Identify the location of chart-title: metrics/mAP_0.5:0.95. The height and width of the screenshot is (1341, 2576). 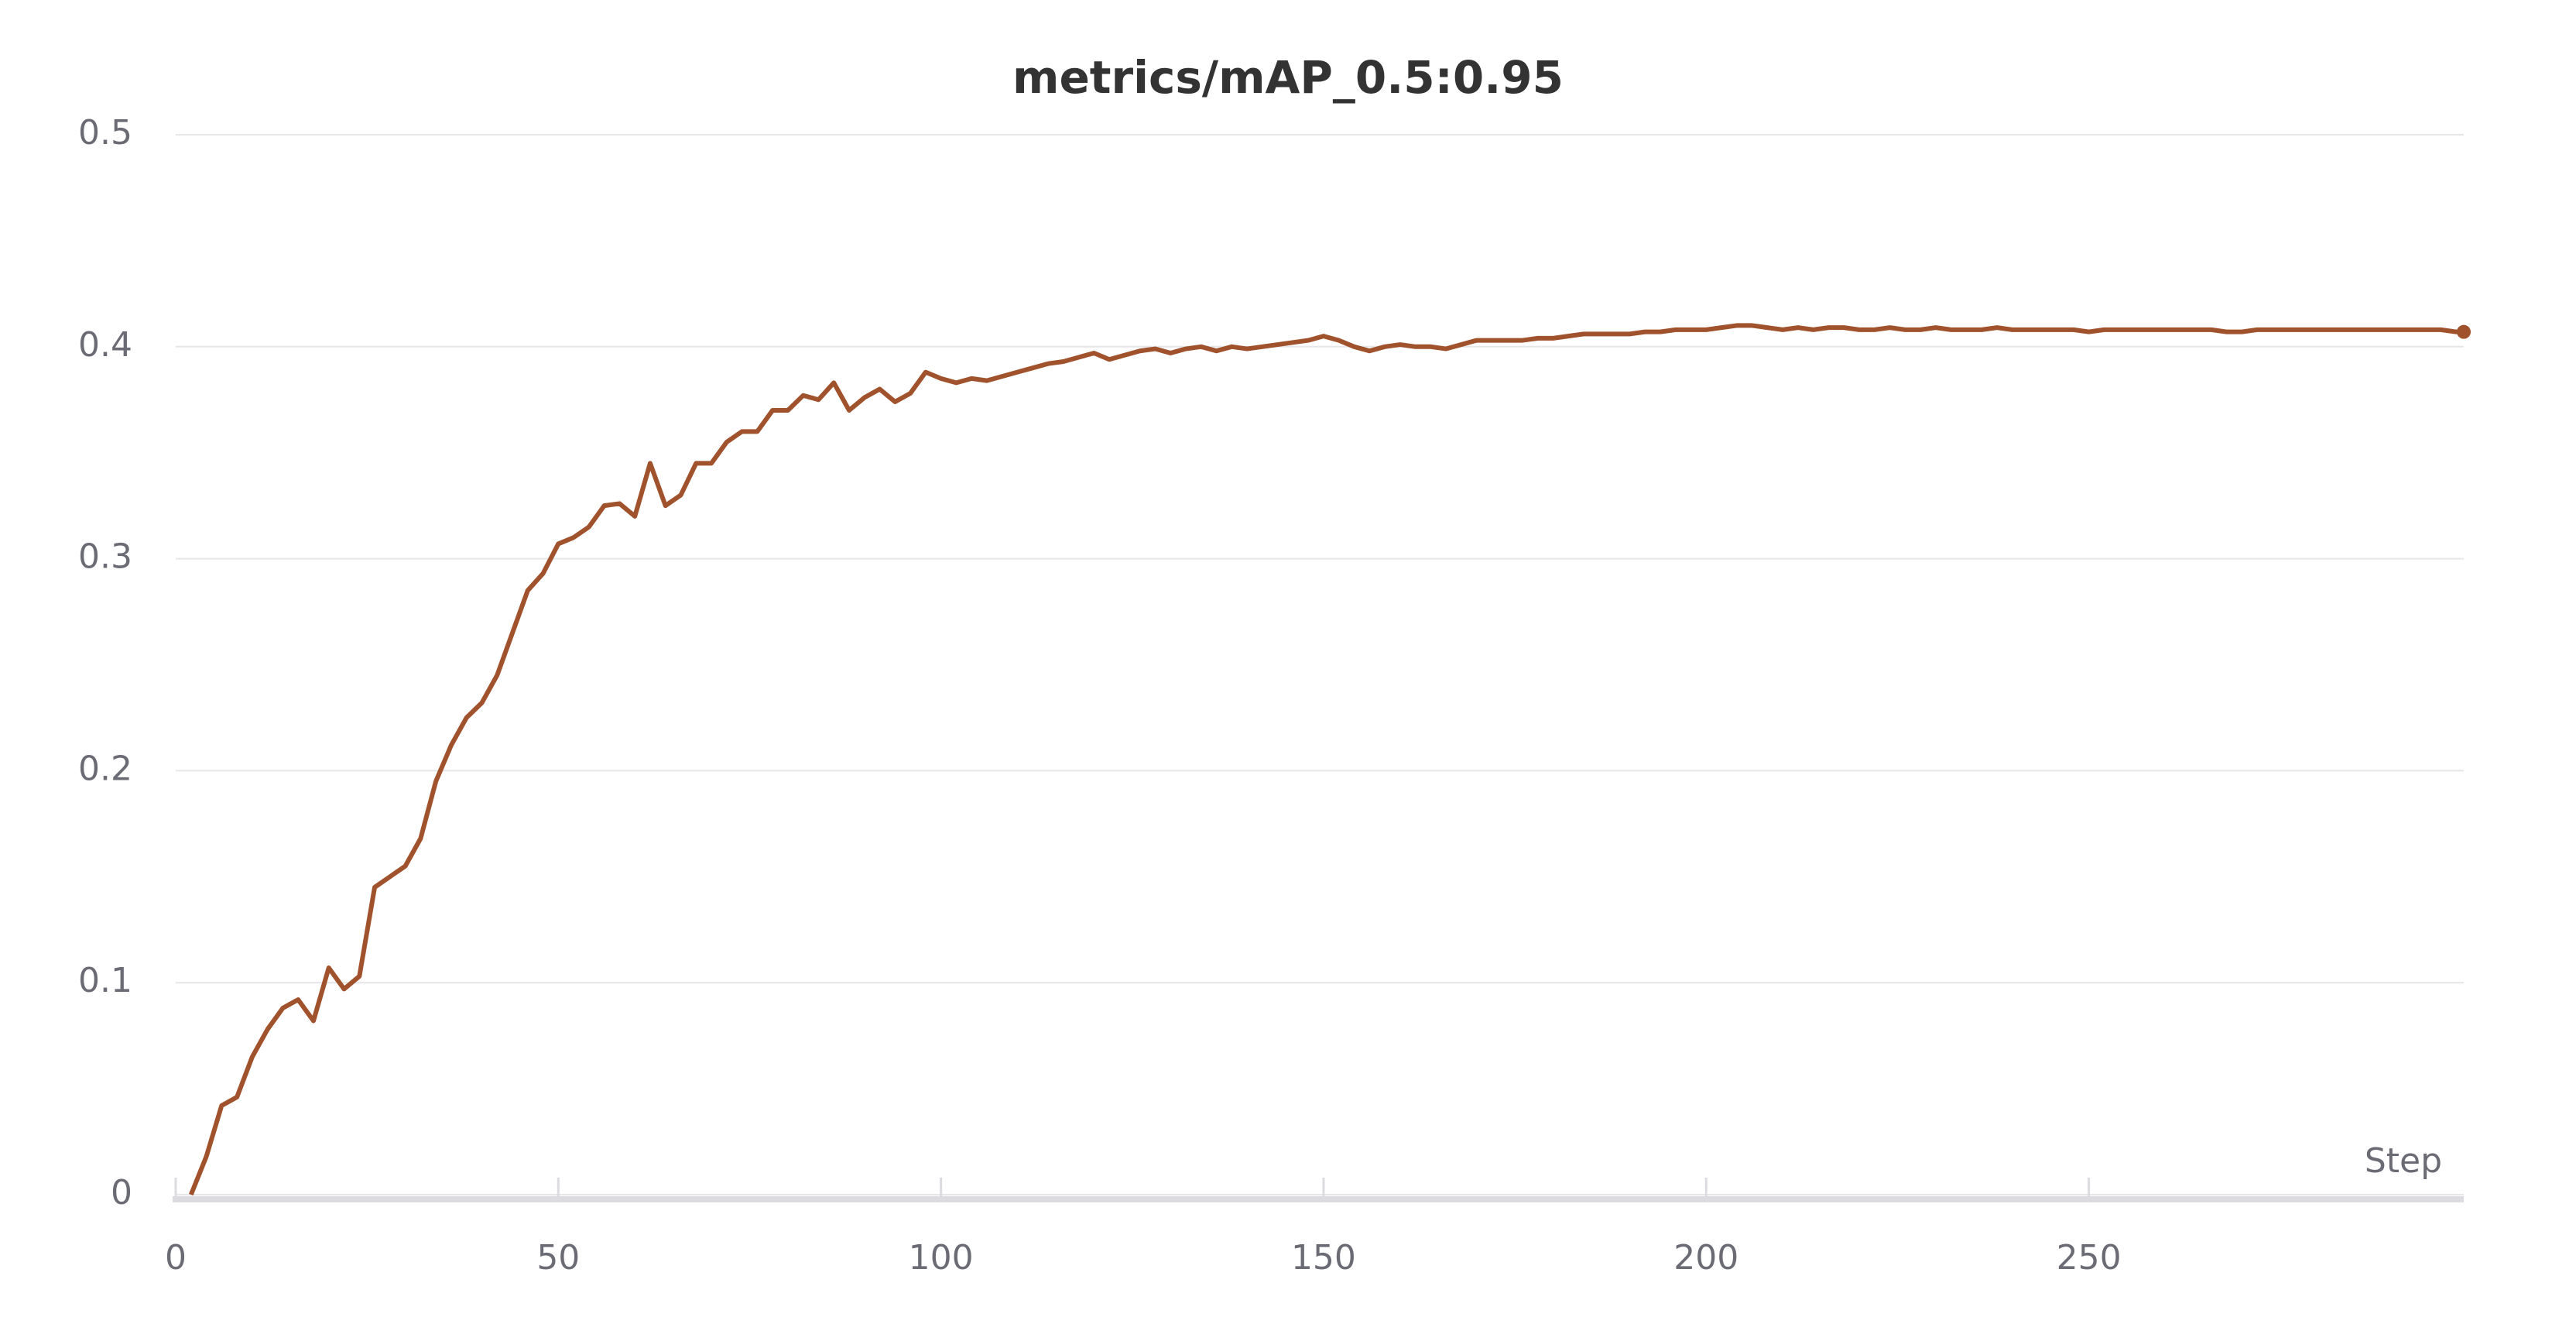
(1288, 77).